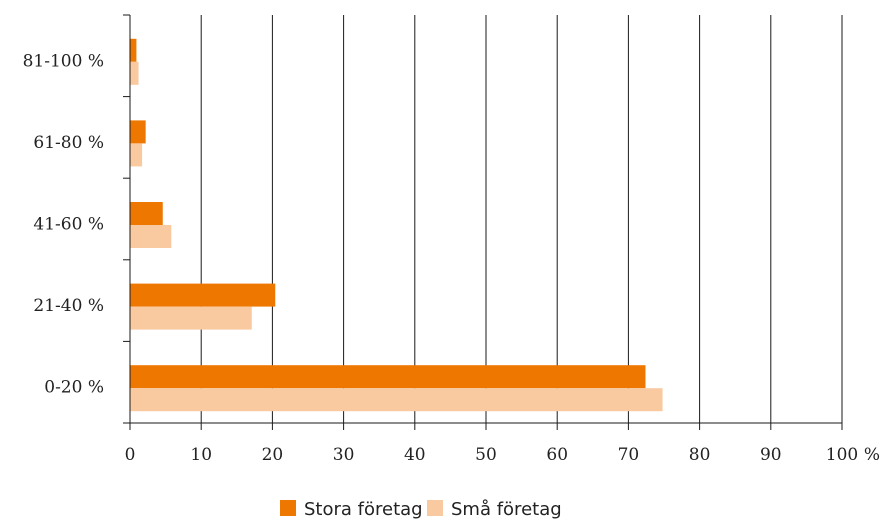 The height and width of the screenshot is (521, 895). Describe the element at coordinates (344, 455) in the screenshot. I see `x-tick-label: 30` at that location.